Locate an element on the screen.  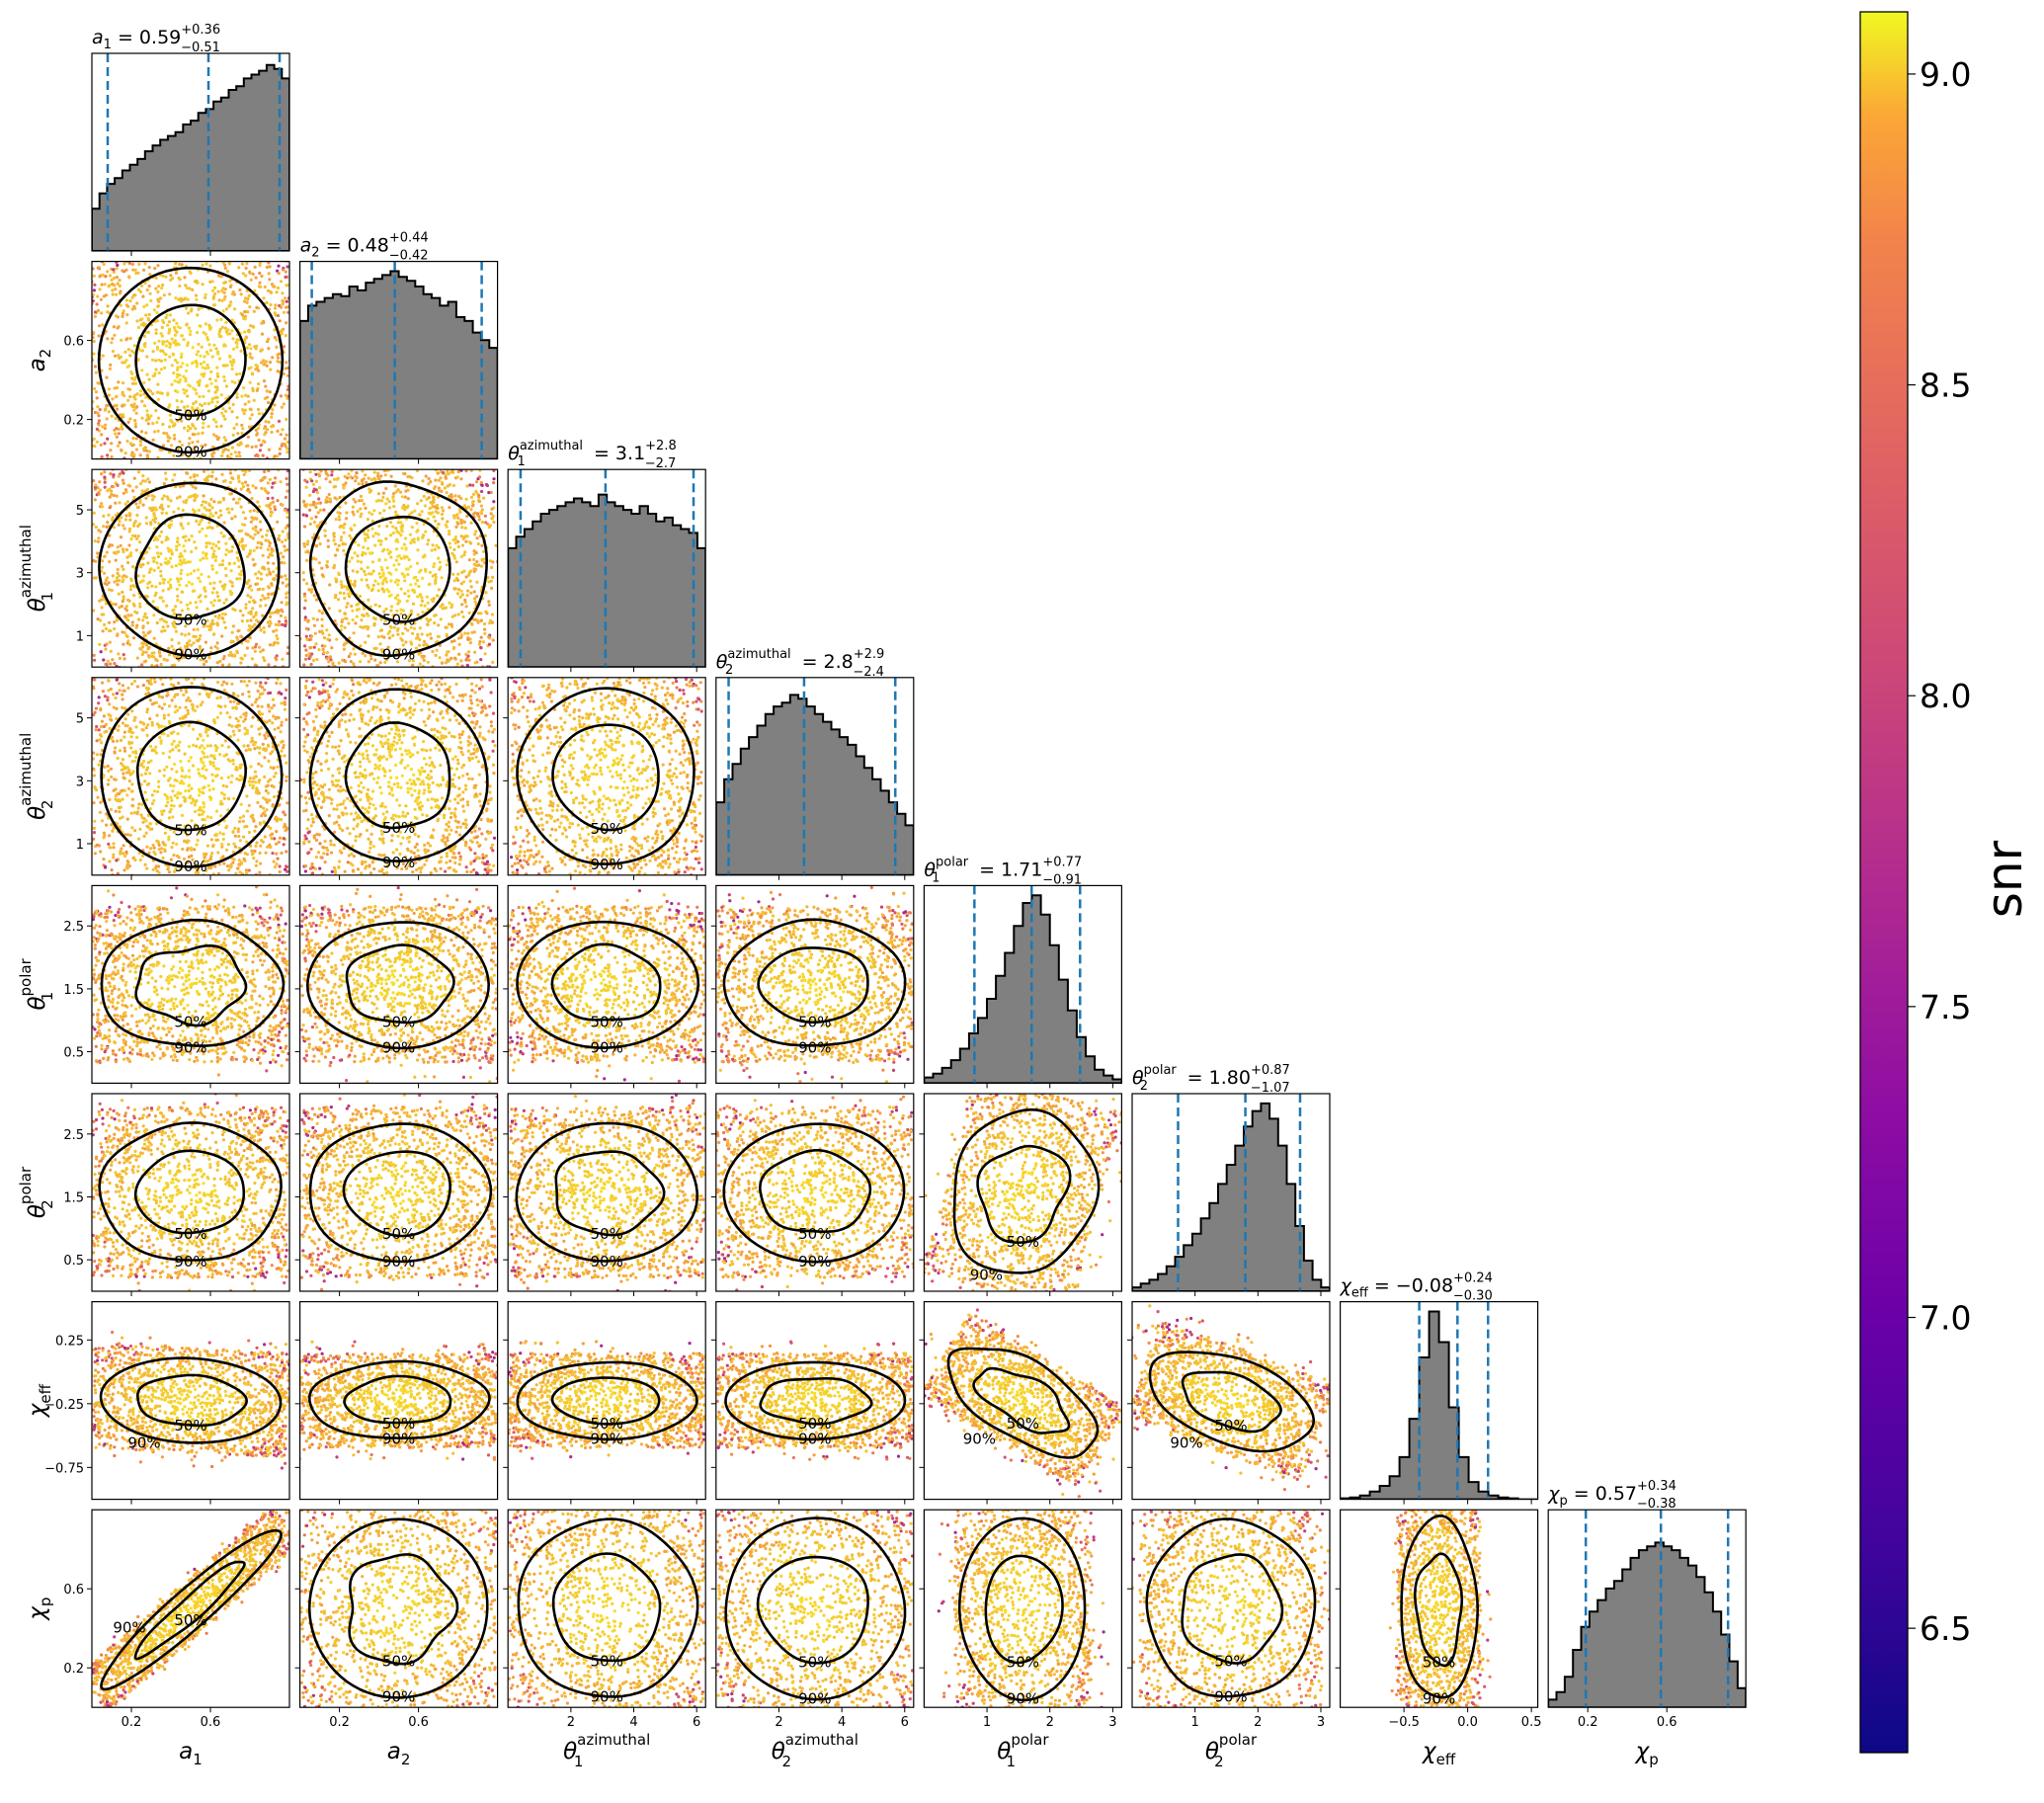
histogram-bars is located at coordinates (399, 366).